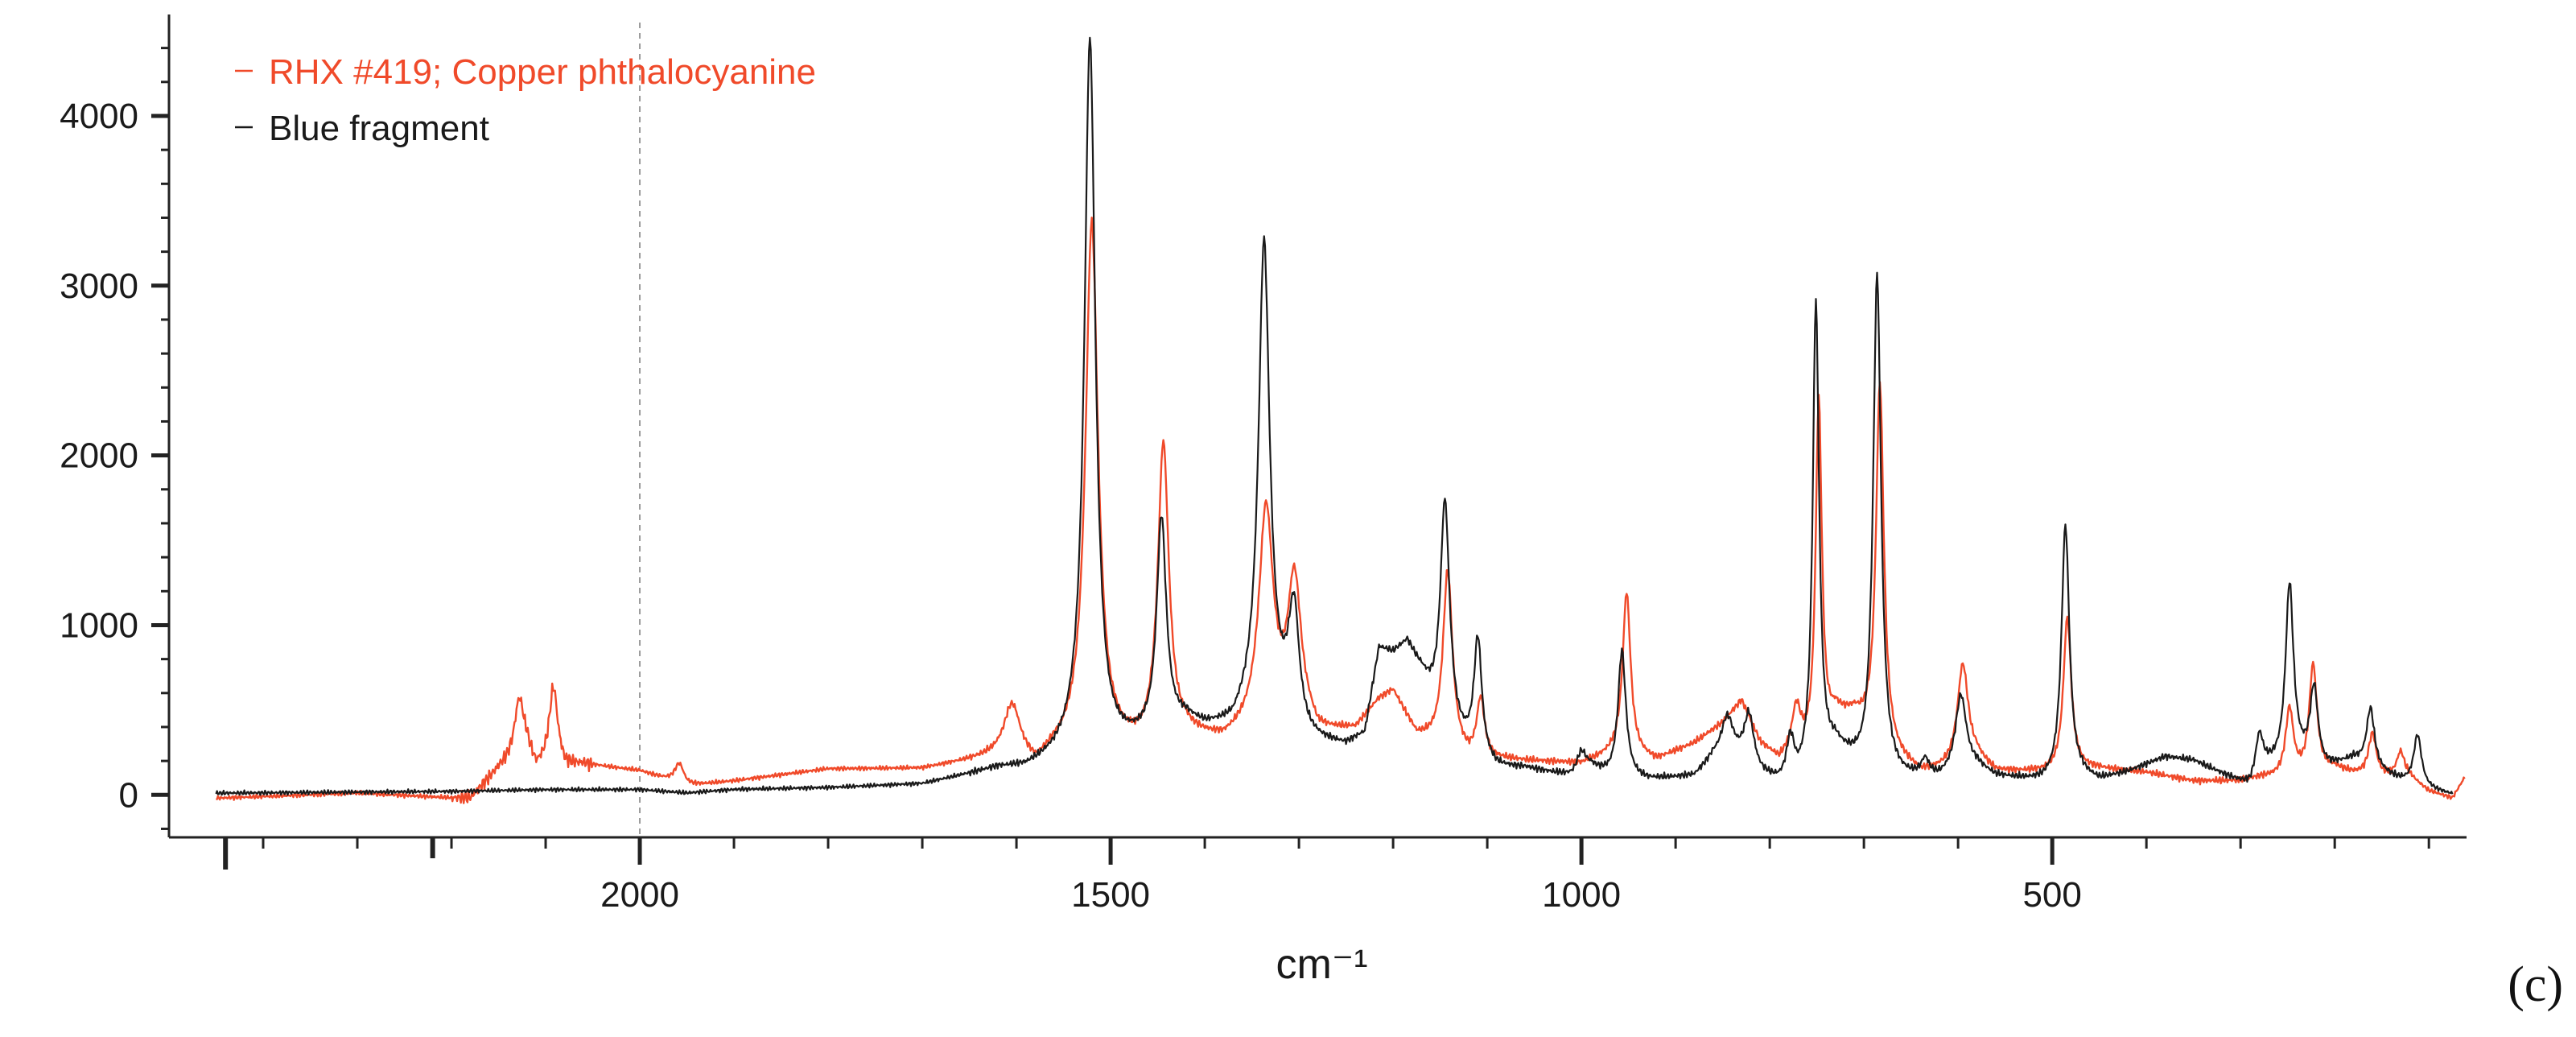 This screenshot has height=1037, width=2576. What do you see at coordinates (1581, 895) in the screenshot?
I see `x-tick-label: 1000` at bounding box center [1581, 895].